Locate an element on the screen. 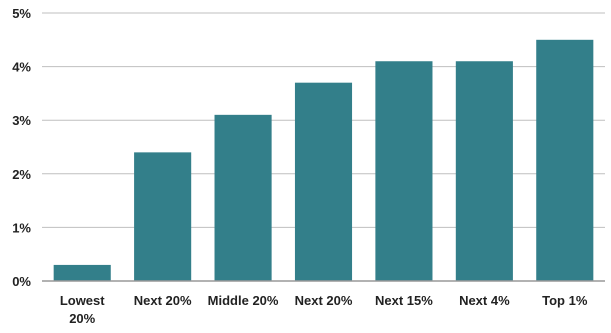 This screenshot has width=611, height=333. y-tick-label: 4% is located at coordinates (21, 67).